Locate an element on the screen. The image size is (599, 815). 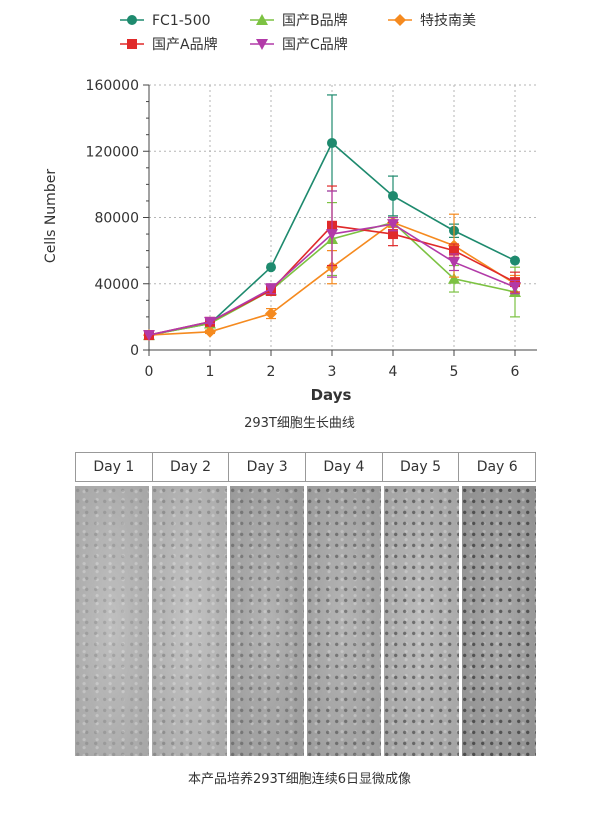
y-tick-label: 120000 is located at coordinates (112, 152).